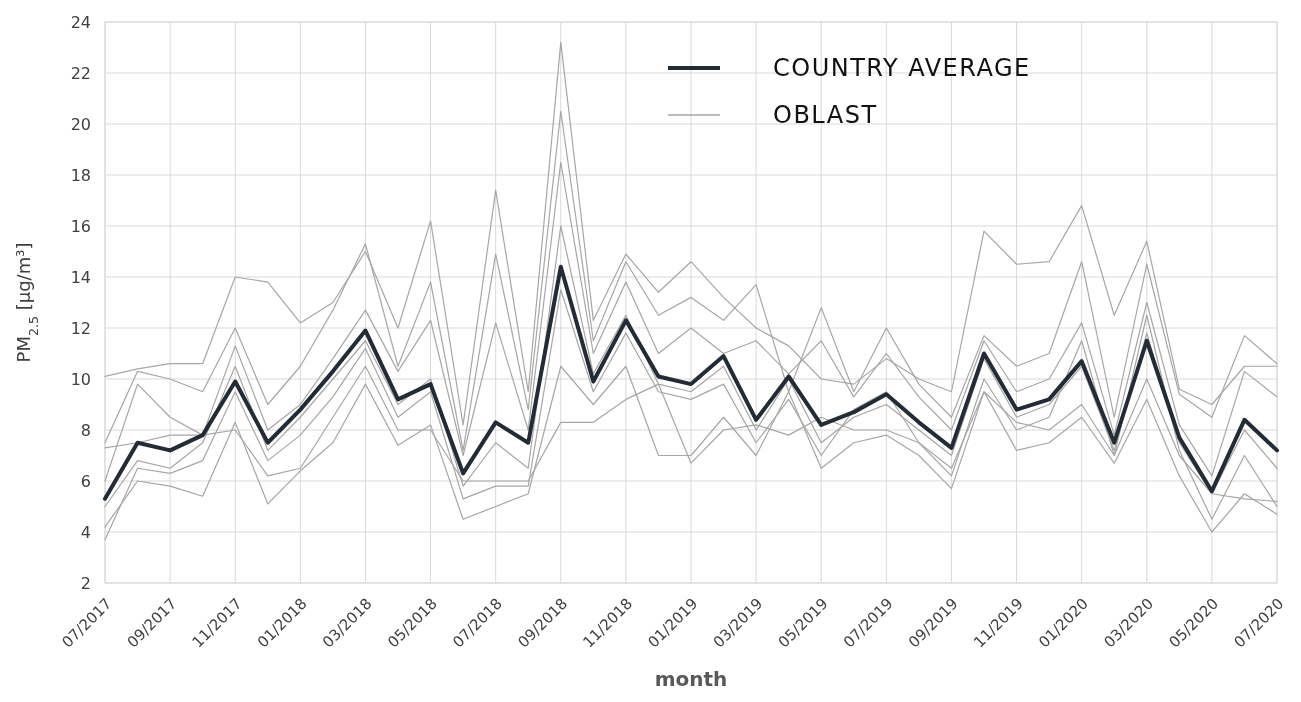 This screenshot has width=1301, height=702. I want to click on y-tick-label: 14, so click(80, 277).